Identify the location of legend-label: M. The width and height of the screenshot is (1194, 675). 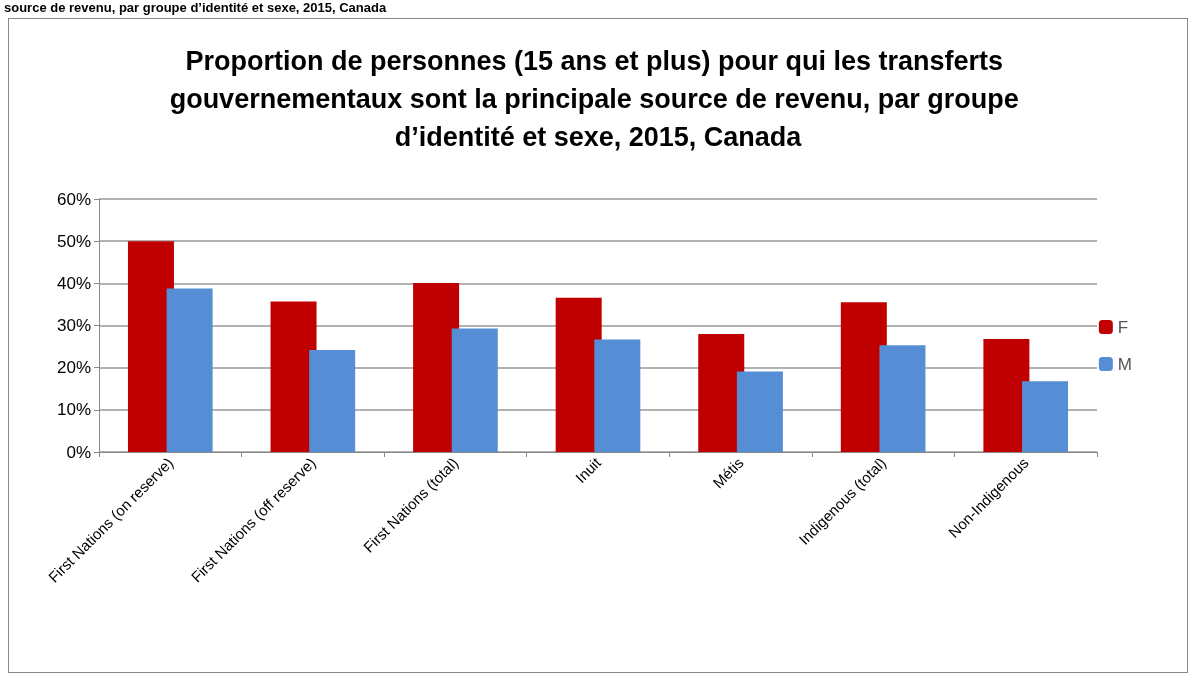
(1125, 364).